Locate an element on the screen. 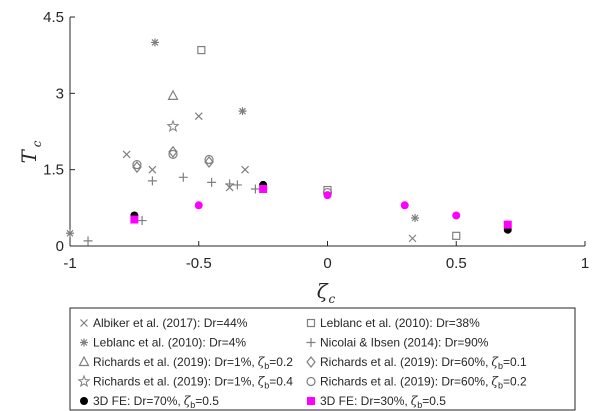  legend-entry: 3D FE: Dr=30%, ζb=0.5 is located at coordinates (383, 402).